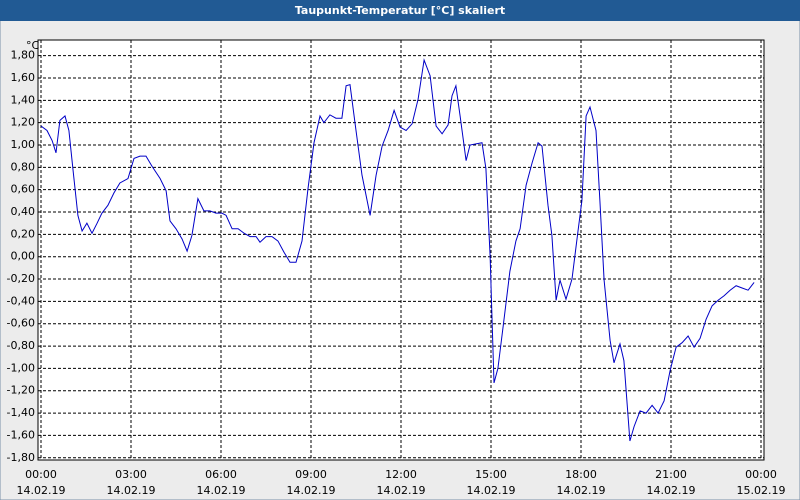 This screenshot has width=800, height=500. Describe the element at coordinates (491, 474) in the screenshot. I see `x-tick-label: 15:00` at that location.